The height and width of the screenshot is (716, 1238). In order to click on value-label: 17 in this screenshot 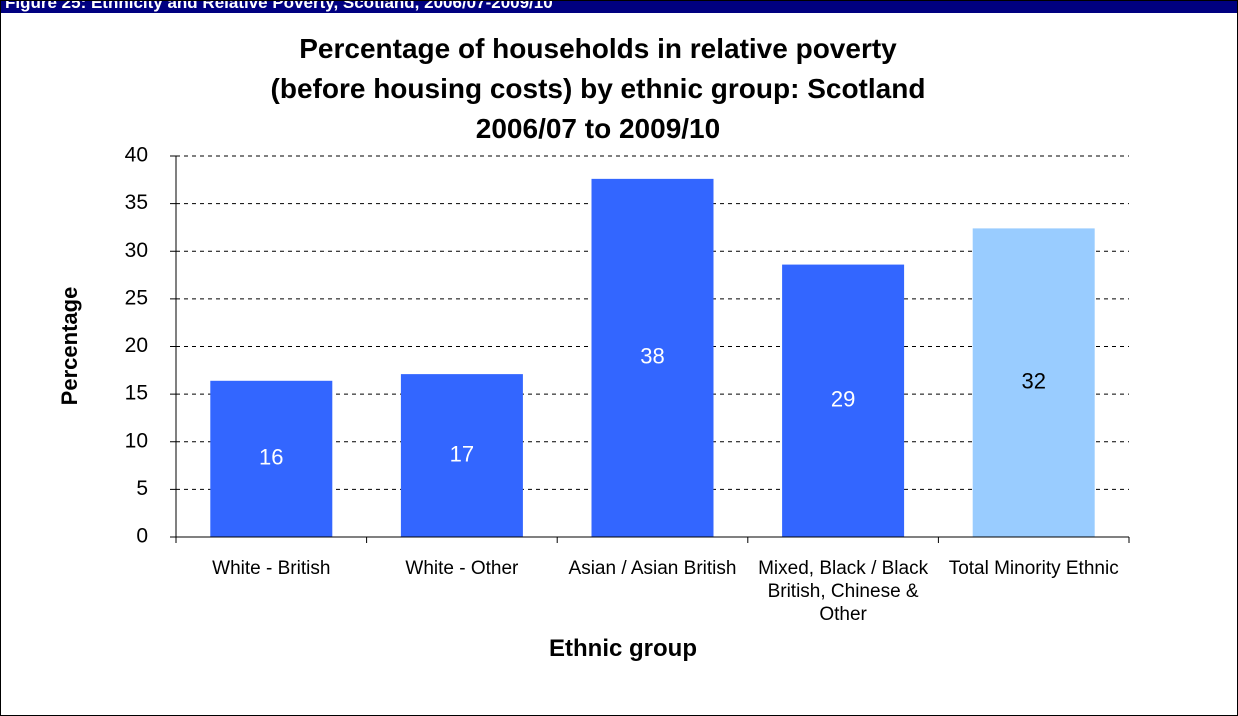, I will do `click(462, 453)`.